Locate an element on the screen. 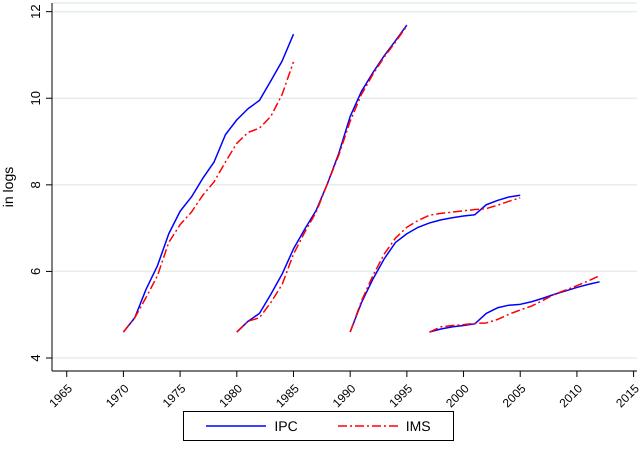 This screenshot has width=639, height=449. legend-label: IMS is located at coordinates (418, 426).